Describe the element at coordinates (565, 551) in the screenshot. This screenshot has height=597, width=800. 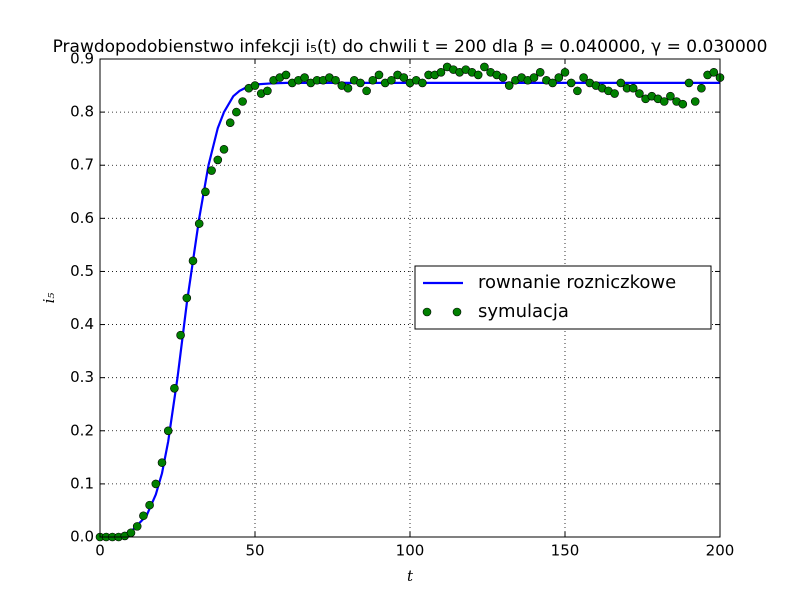
I see `x-tick-label: 150` at that location.